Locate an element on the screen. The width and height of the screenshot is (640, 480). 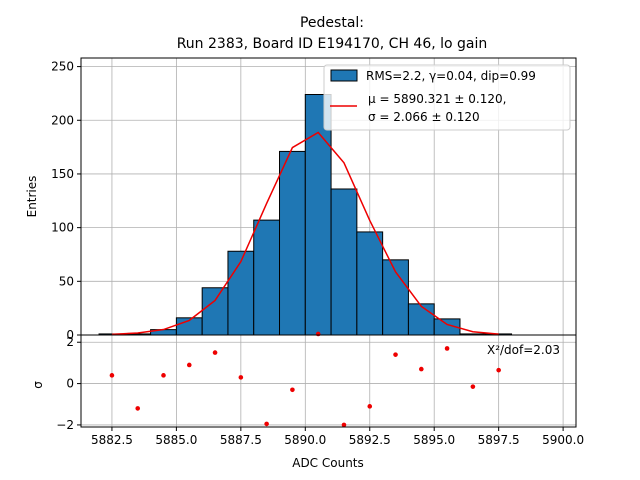
residual-y-ticks: −2 0 2 is located at coordinates (68, 383).